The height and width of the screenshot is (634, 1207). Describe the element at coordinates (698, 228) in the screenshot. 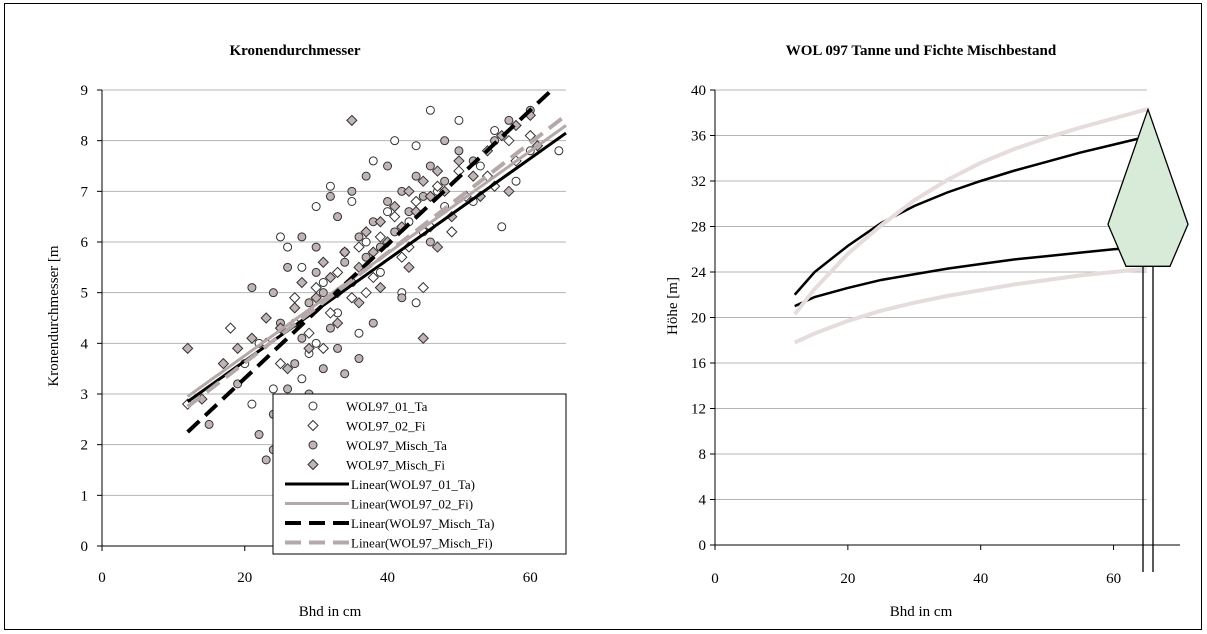

I see `right-y-tick-label: 28` at that location.